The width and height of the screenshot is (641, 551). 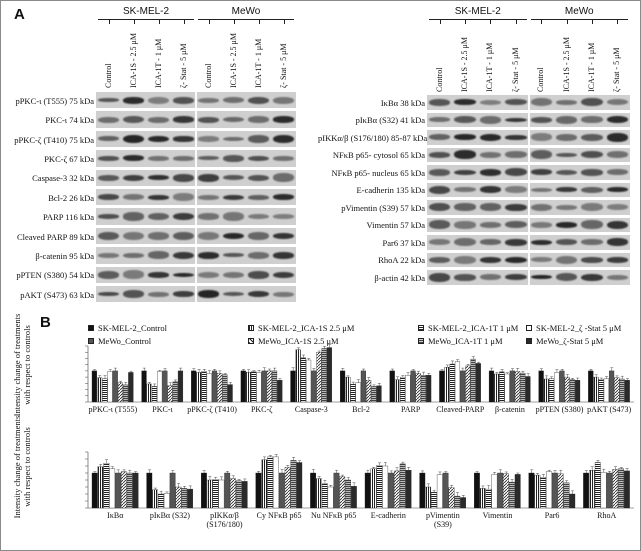 What do you see at coordinates (570, 341) in the screenshot?
I see `legend-label: MeWo_ζ-Stat 5 μM` at bounding box center [570, 341].